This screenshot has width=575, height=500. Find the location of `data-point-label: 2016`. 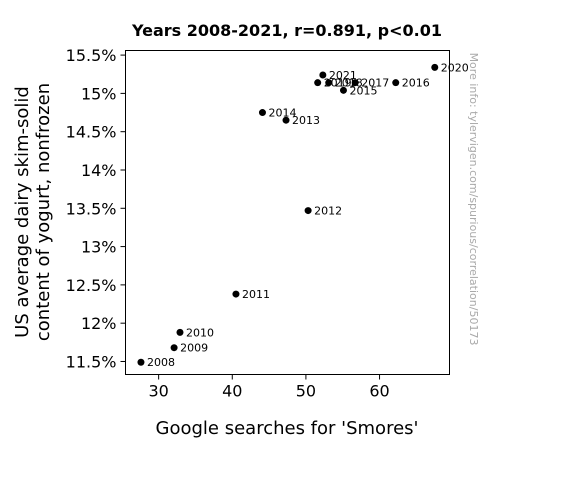

data-point-label: 2016 is located at coordinates (416, 83).